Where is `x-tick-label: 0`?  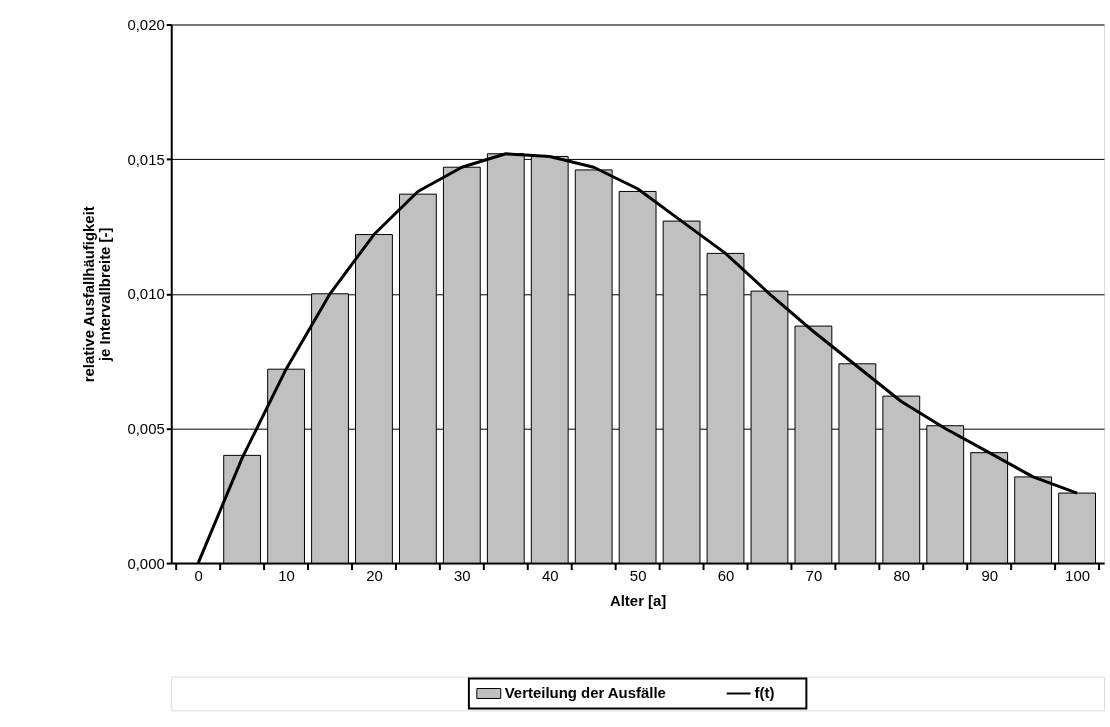 x-tick-label: 0 is located at coordinates (198, 576).